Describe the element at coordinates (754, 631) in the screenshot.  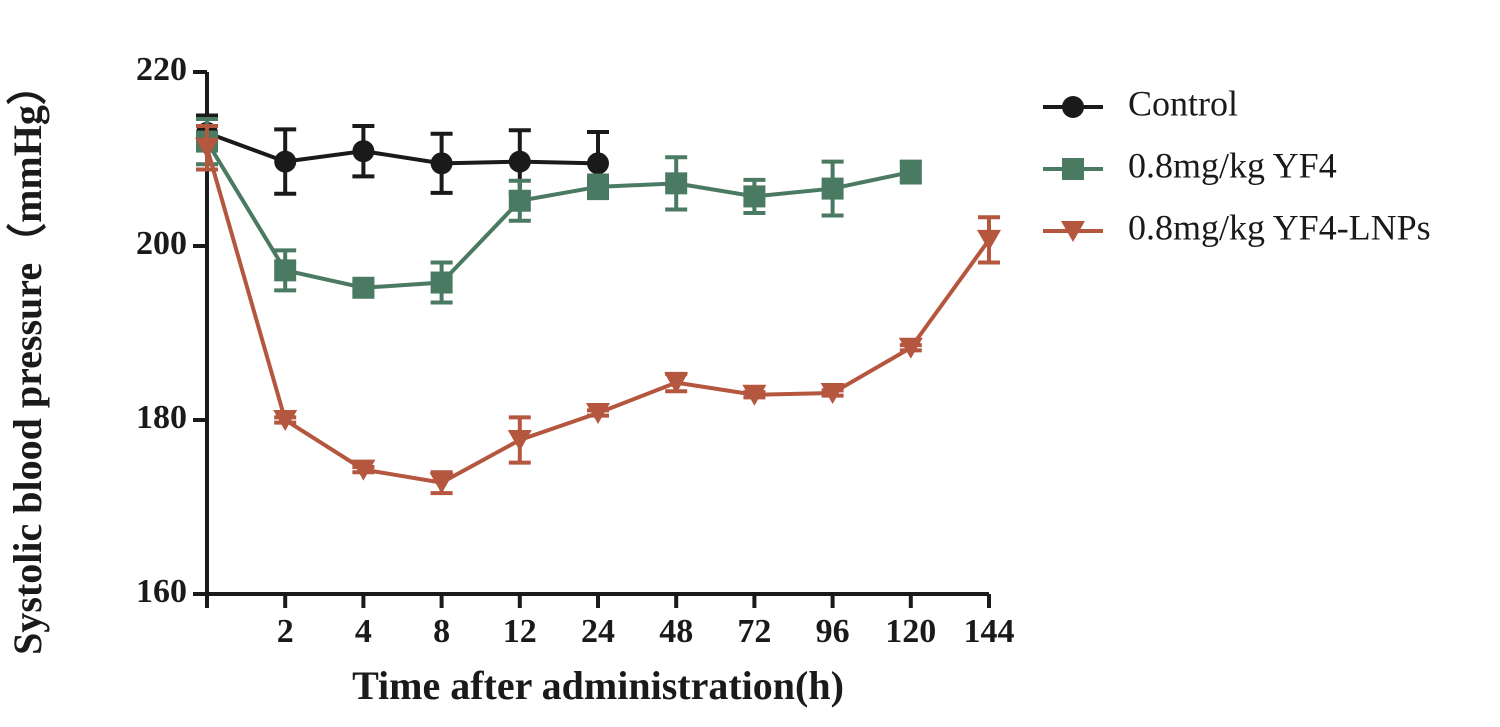
I see `x-tick-label: 72` at that location.